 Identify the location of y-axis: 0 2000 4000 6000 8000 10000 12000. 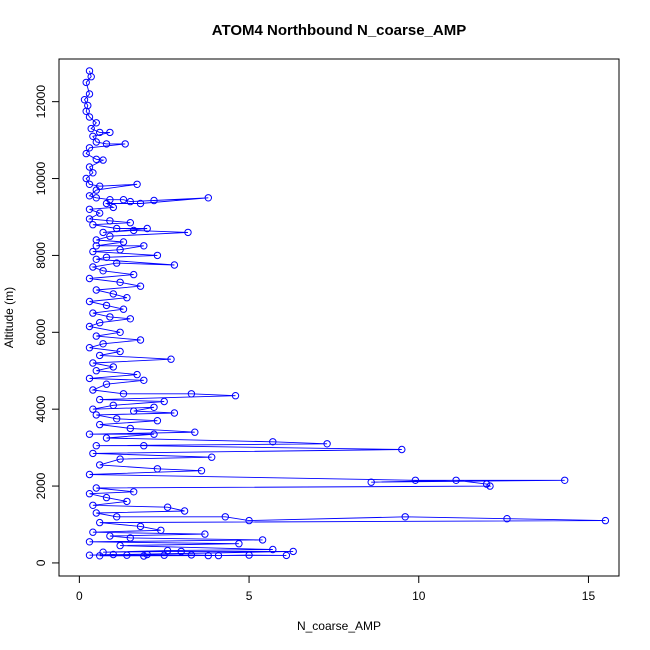
(46, 325).